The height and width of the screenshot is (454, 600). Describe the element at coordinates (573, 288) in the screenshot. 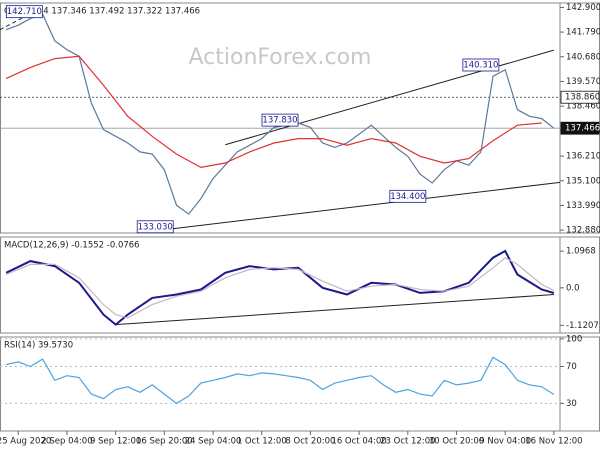

I see `y-tick-label: 0.0` at that location.